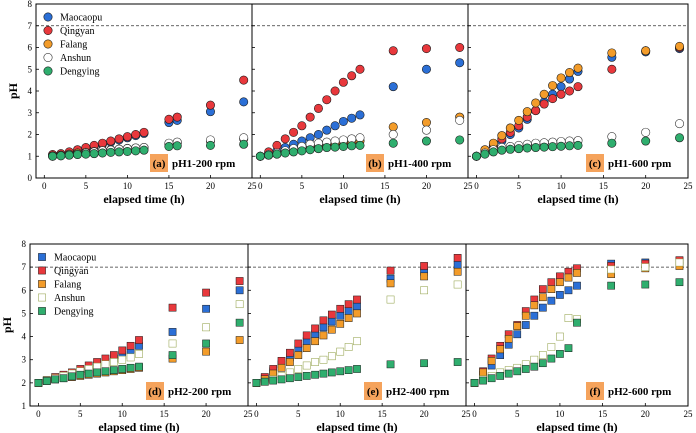  I want to click on y-tick-label: 1, so click(24, 406).